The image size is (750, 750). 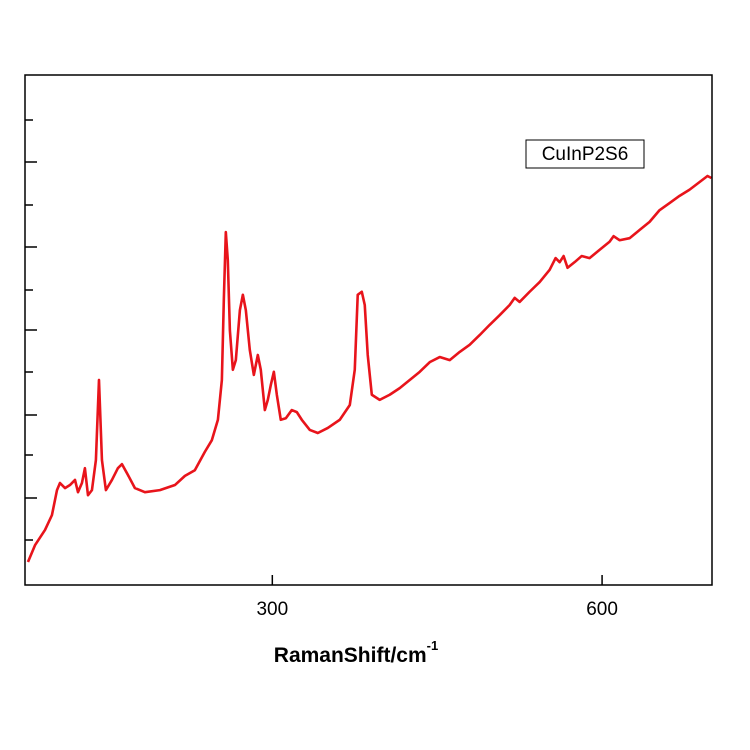 What do you see at coordinates (31, 330) in the screenshot?
I see `y-axis-ticks` at bounding box center [31, 330].